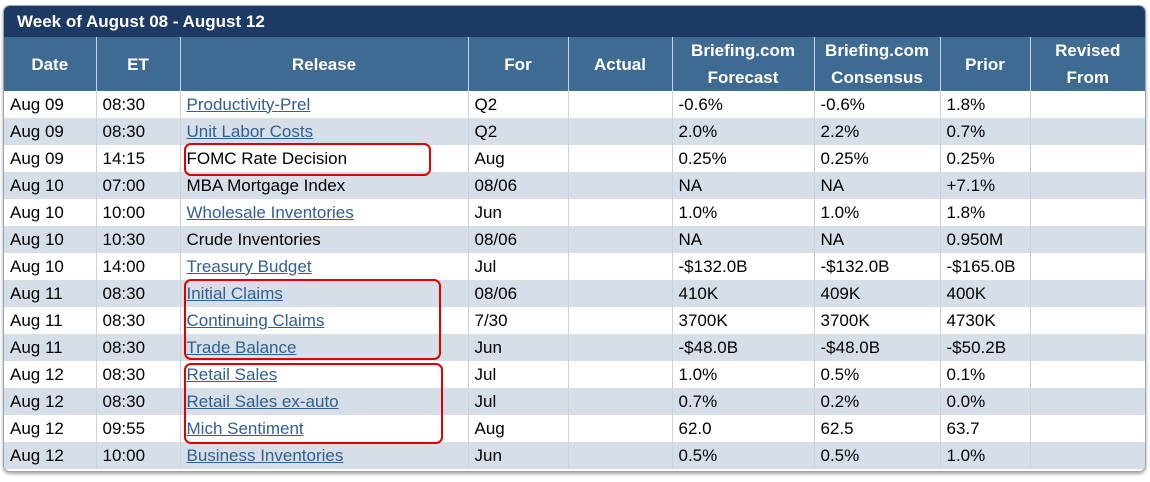 Image resolution: width=1150 pixels, height=482 pixels. What do you see at coordinates (743, 428) in the screenshot?
I see `cell-forecast: 62.0` at bounding box center [743, 428].